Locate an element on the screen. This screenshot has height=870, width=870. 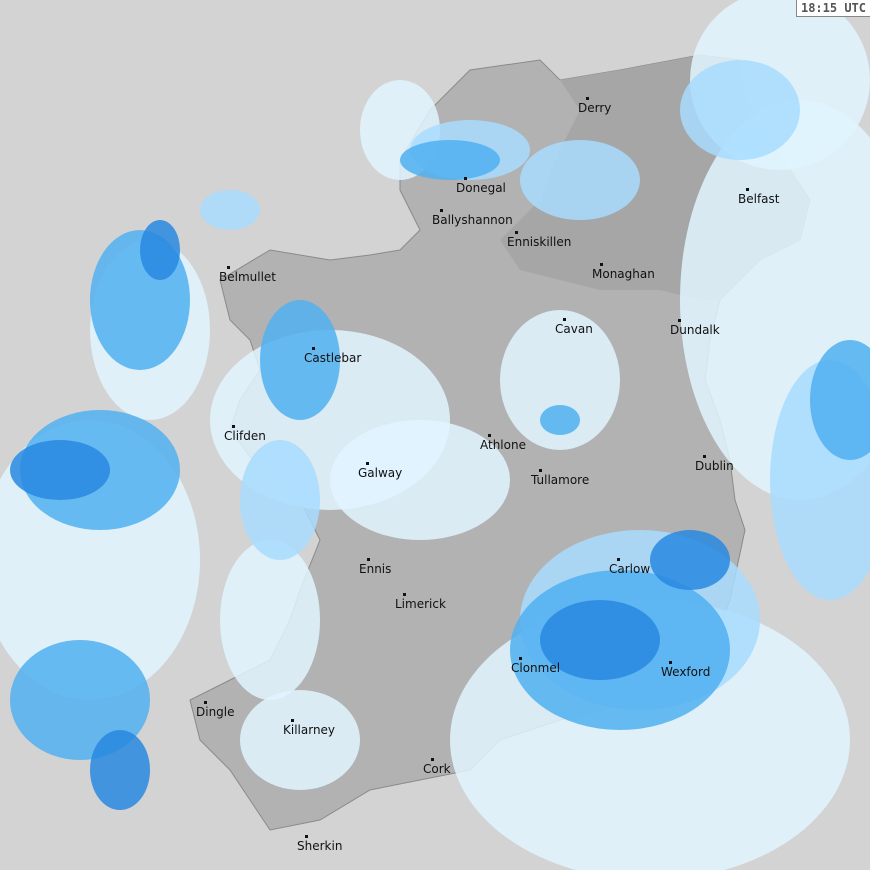
city-label-tullamore: Tullamore is located at coordinates (560, 480).